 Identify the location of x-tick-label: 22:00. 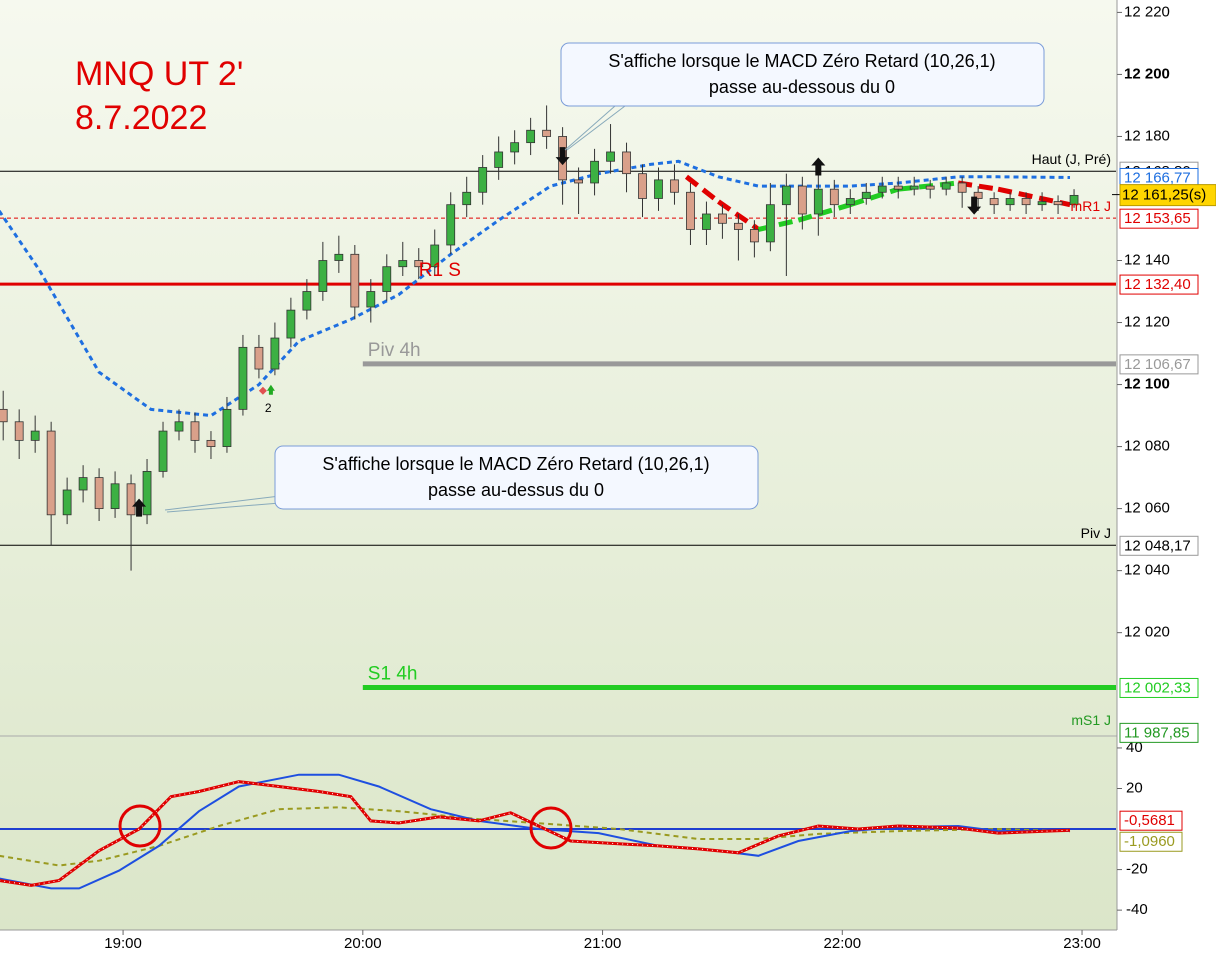
(843, 943).